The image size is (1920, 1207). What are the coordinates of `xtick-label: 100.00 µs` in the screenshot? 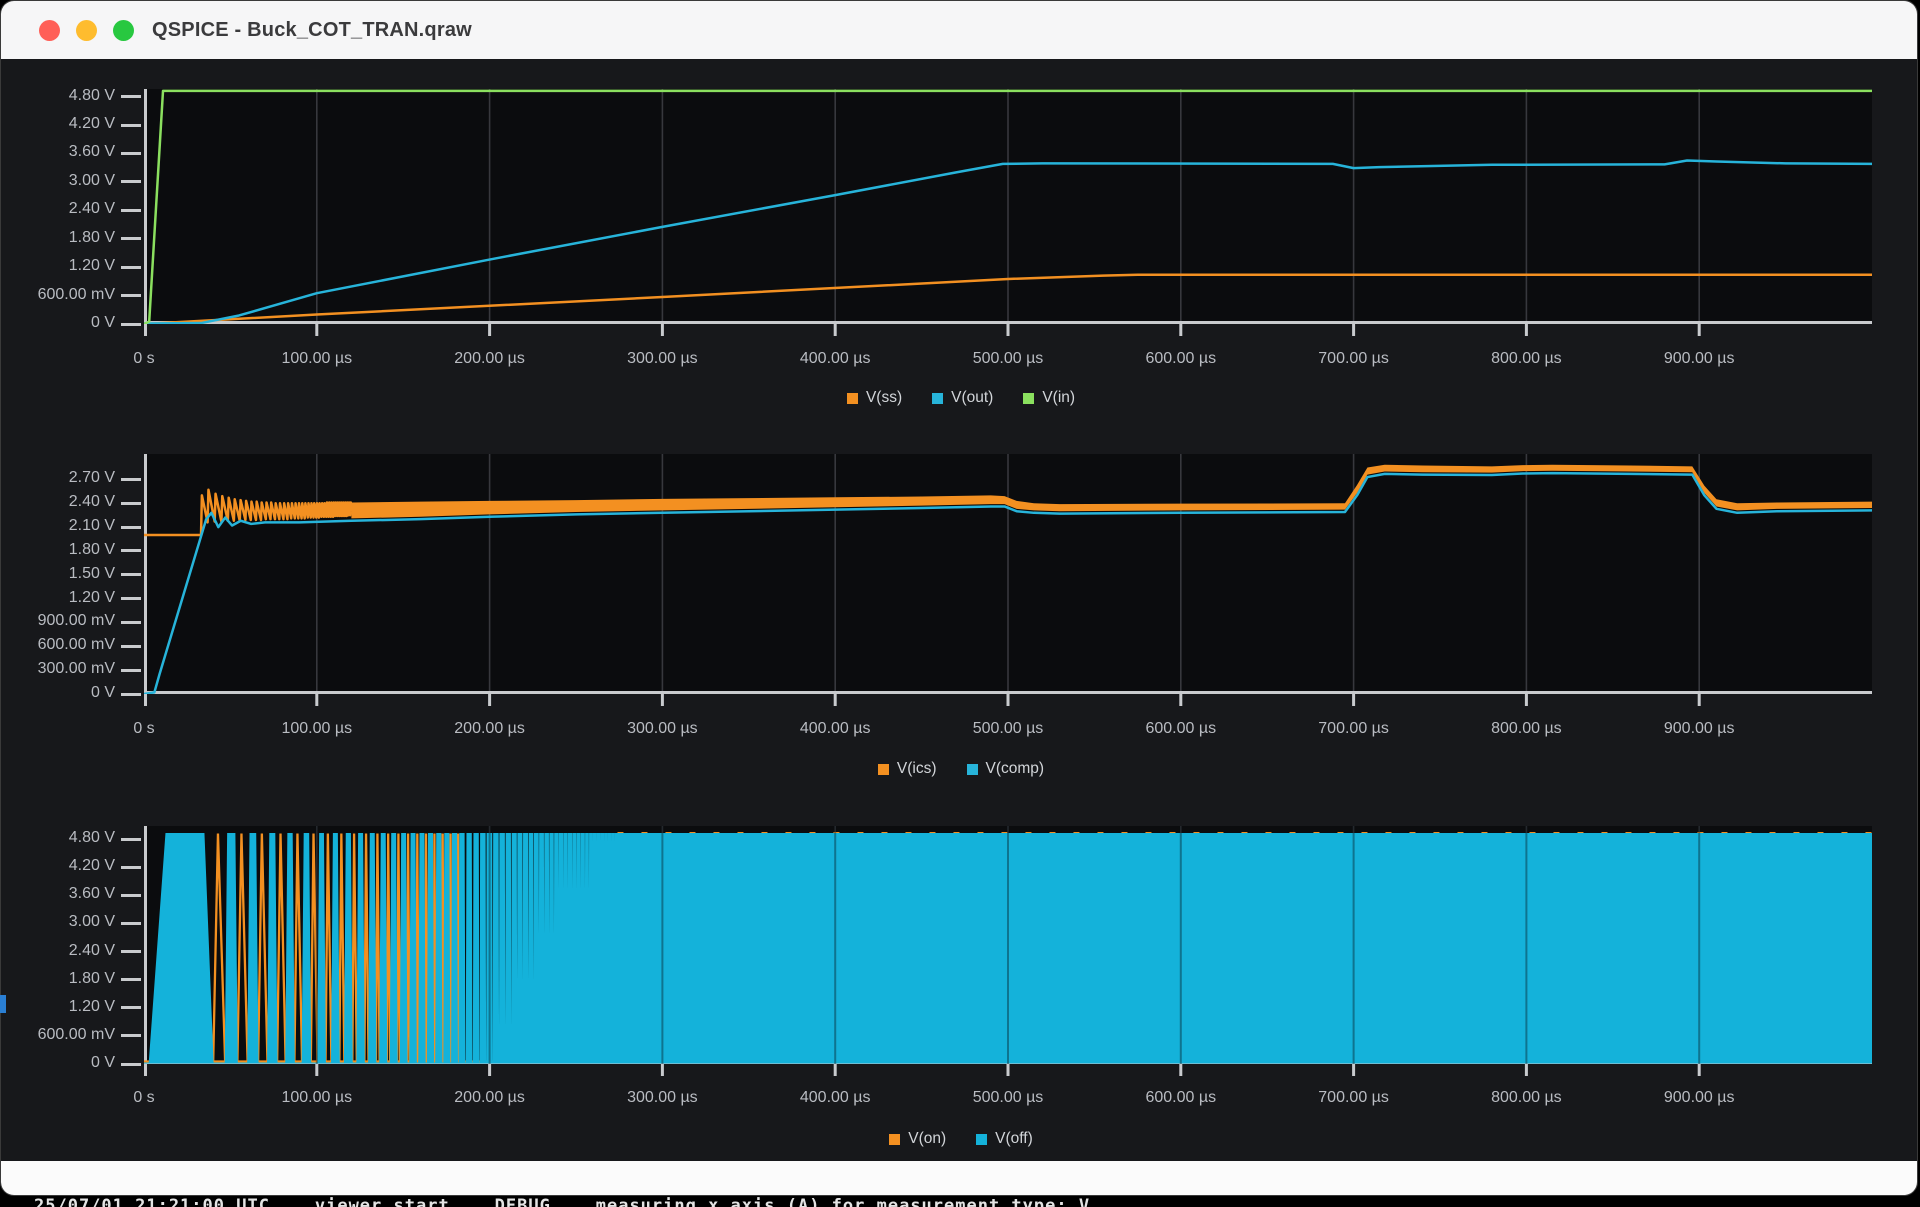 It's located at (317, 728).